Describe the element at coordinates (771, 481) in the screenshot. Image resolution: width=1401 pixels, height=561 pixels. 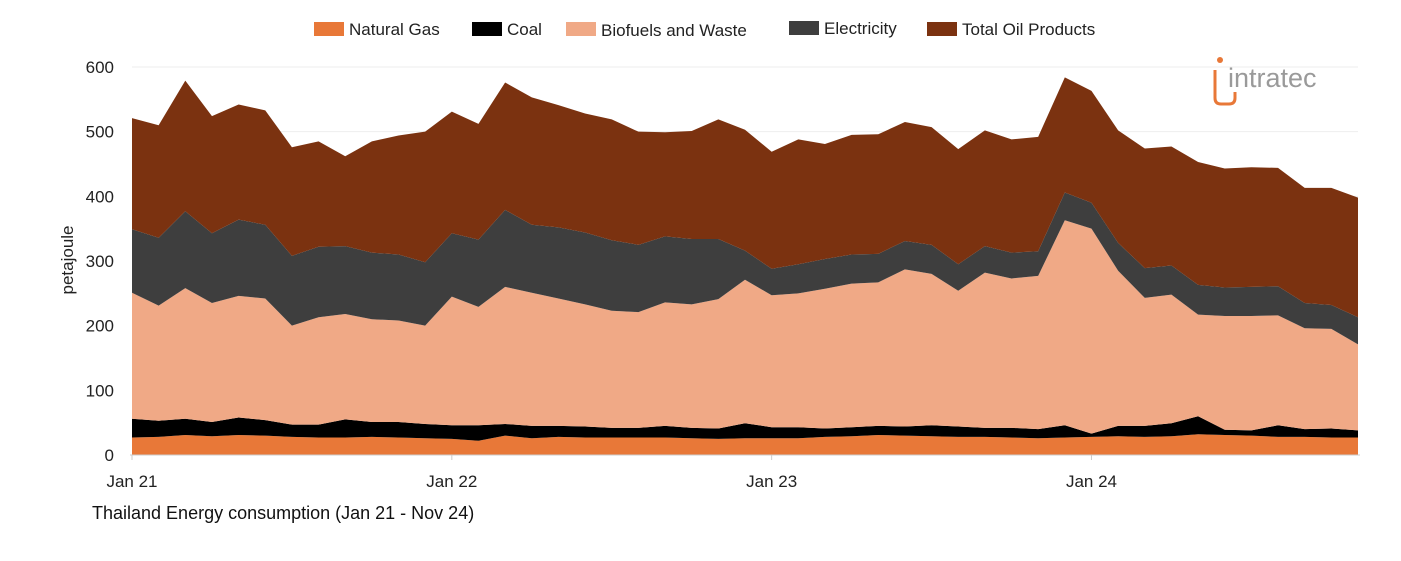
I see `x-tick-label-jan-23: Jan 23` at that location.